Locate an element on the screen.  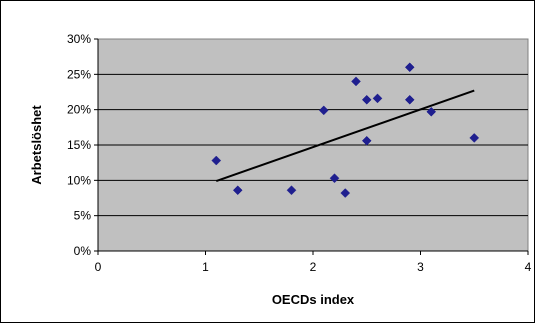
y-tick-labels: 0% 5% 10% 15% 20% 25% 30% is located at coordinates (79, 145).